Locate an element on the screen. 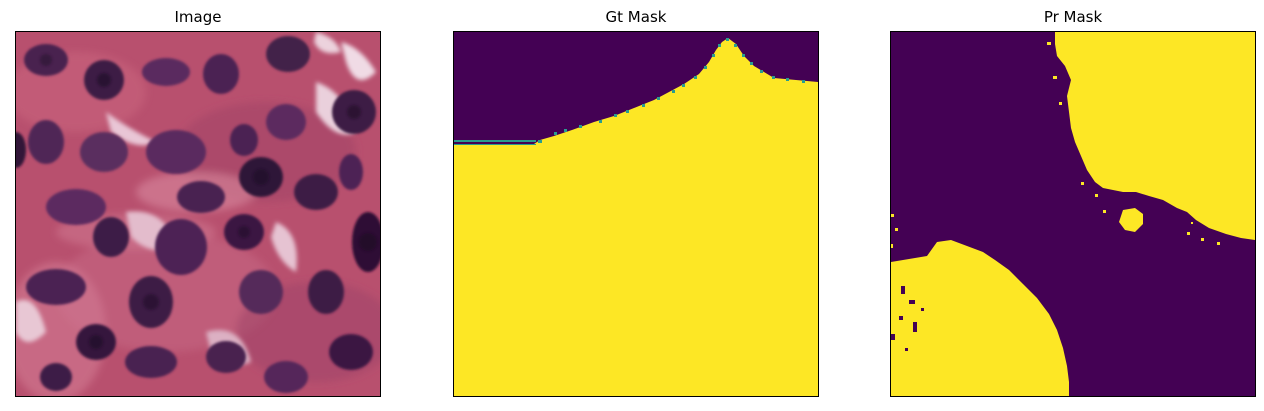 The image size is (1264, 411). pr-mask-foreground-blob-small is located at coordinates (1131, 220).